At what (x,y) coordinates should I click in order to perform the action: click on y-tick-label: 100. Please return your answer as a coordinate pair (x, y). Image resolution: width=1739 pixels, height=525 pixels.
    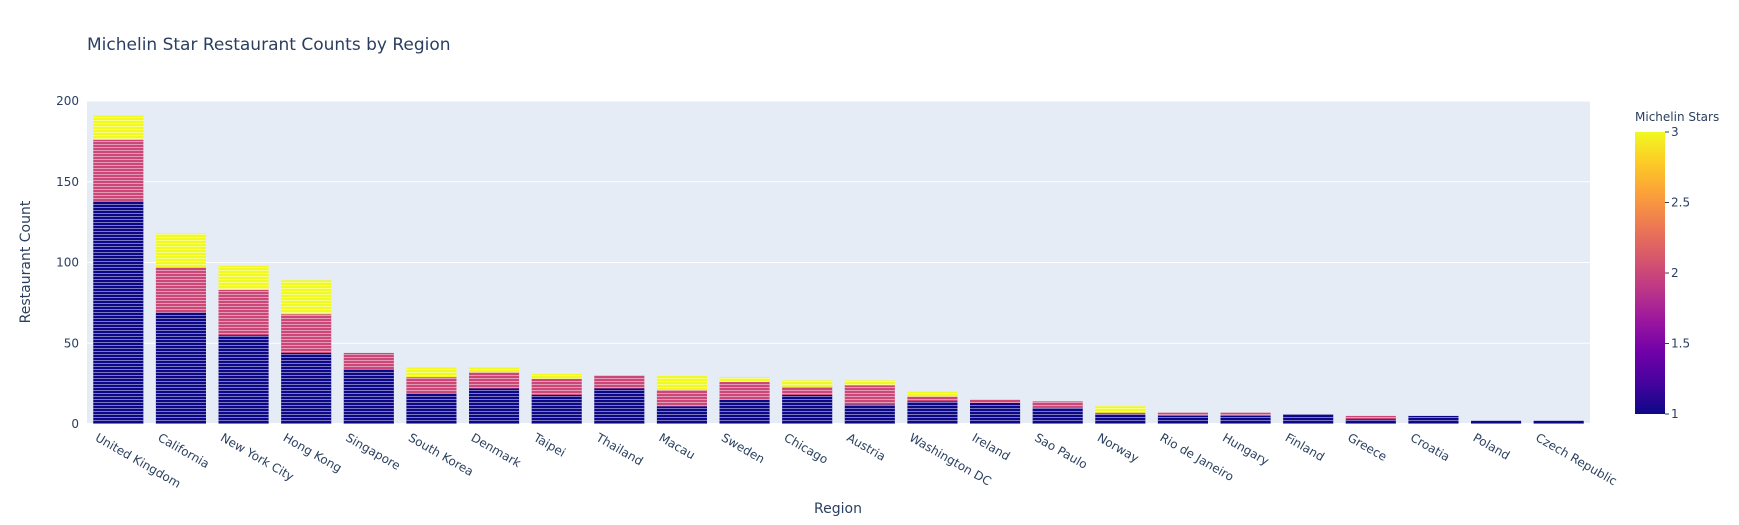
    Looking at the image, I should click on (67, 263).